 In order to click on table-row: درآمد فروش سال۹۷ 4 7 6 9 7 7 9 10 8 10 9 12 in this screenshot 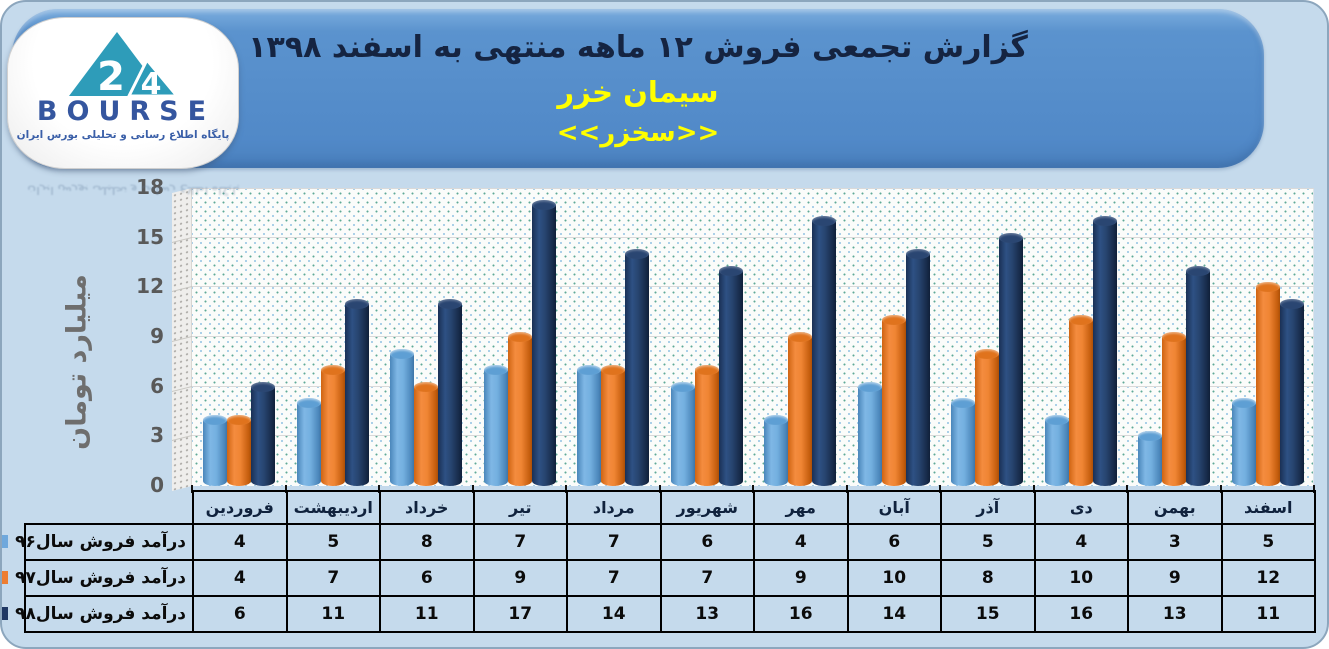, I will do `click(659, 578)`.